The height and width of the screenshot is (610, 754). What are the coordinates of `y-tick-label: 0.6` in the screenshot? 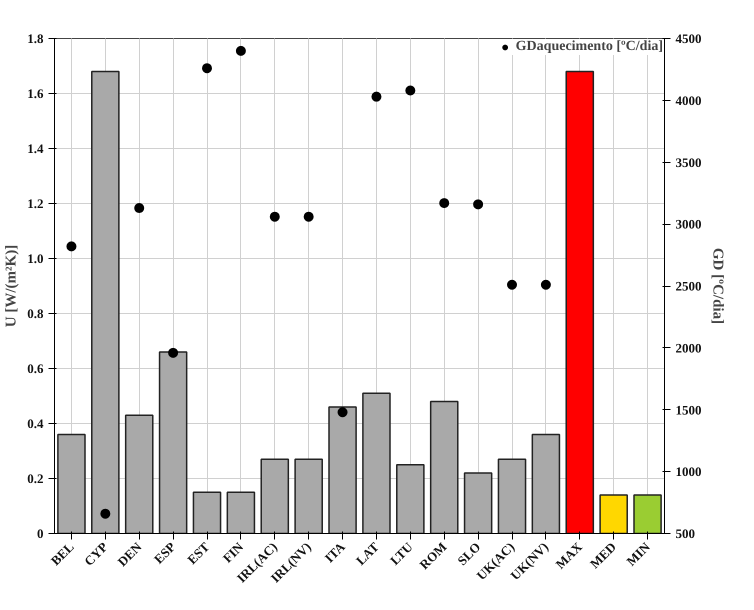 It's located at (35, 368).